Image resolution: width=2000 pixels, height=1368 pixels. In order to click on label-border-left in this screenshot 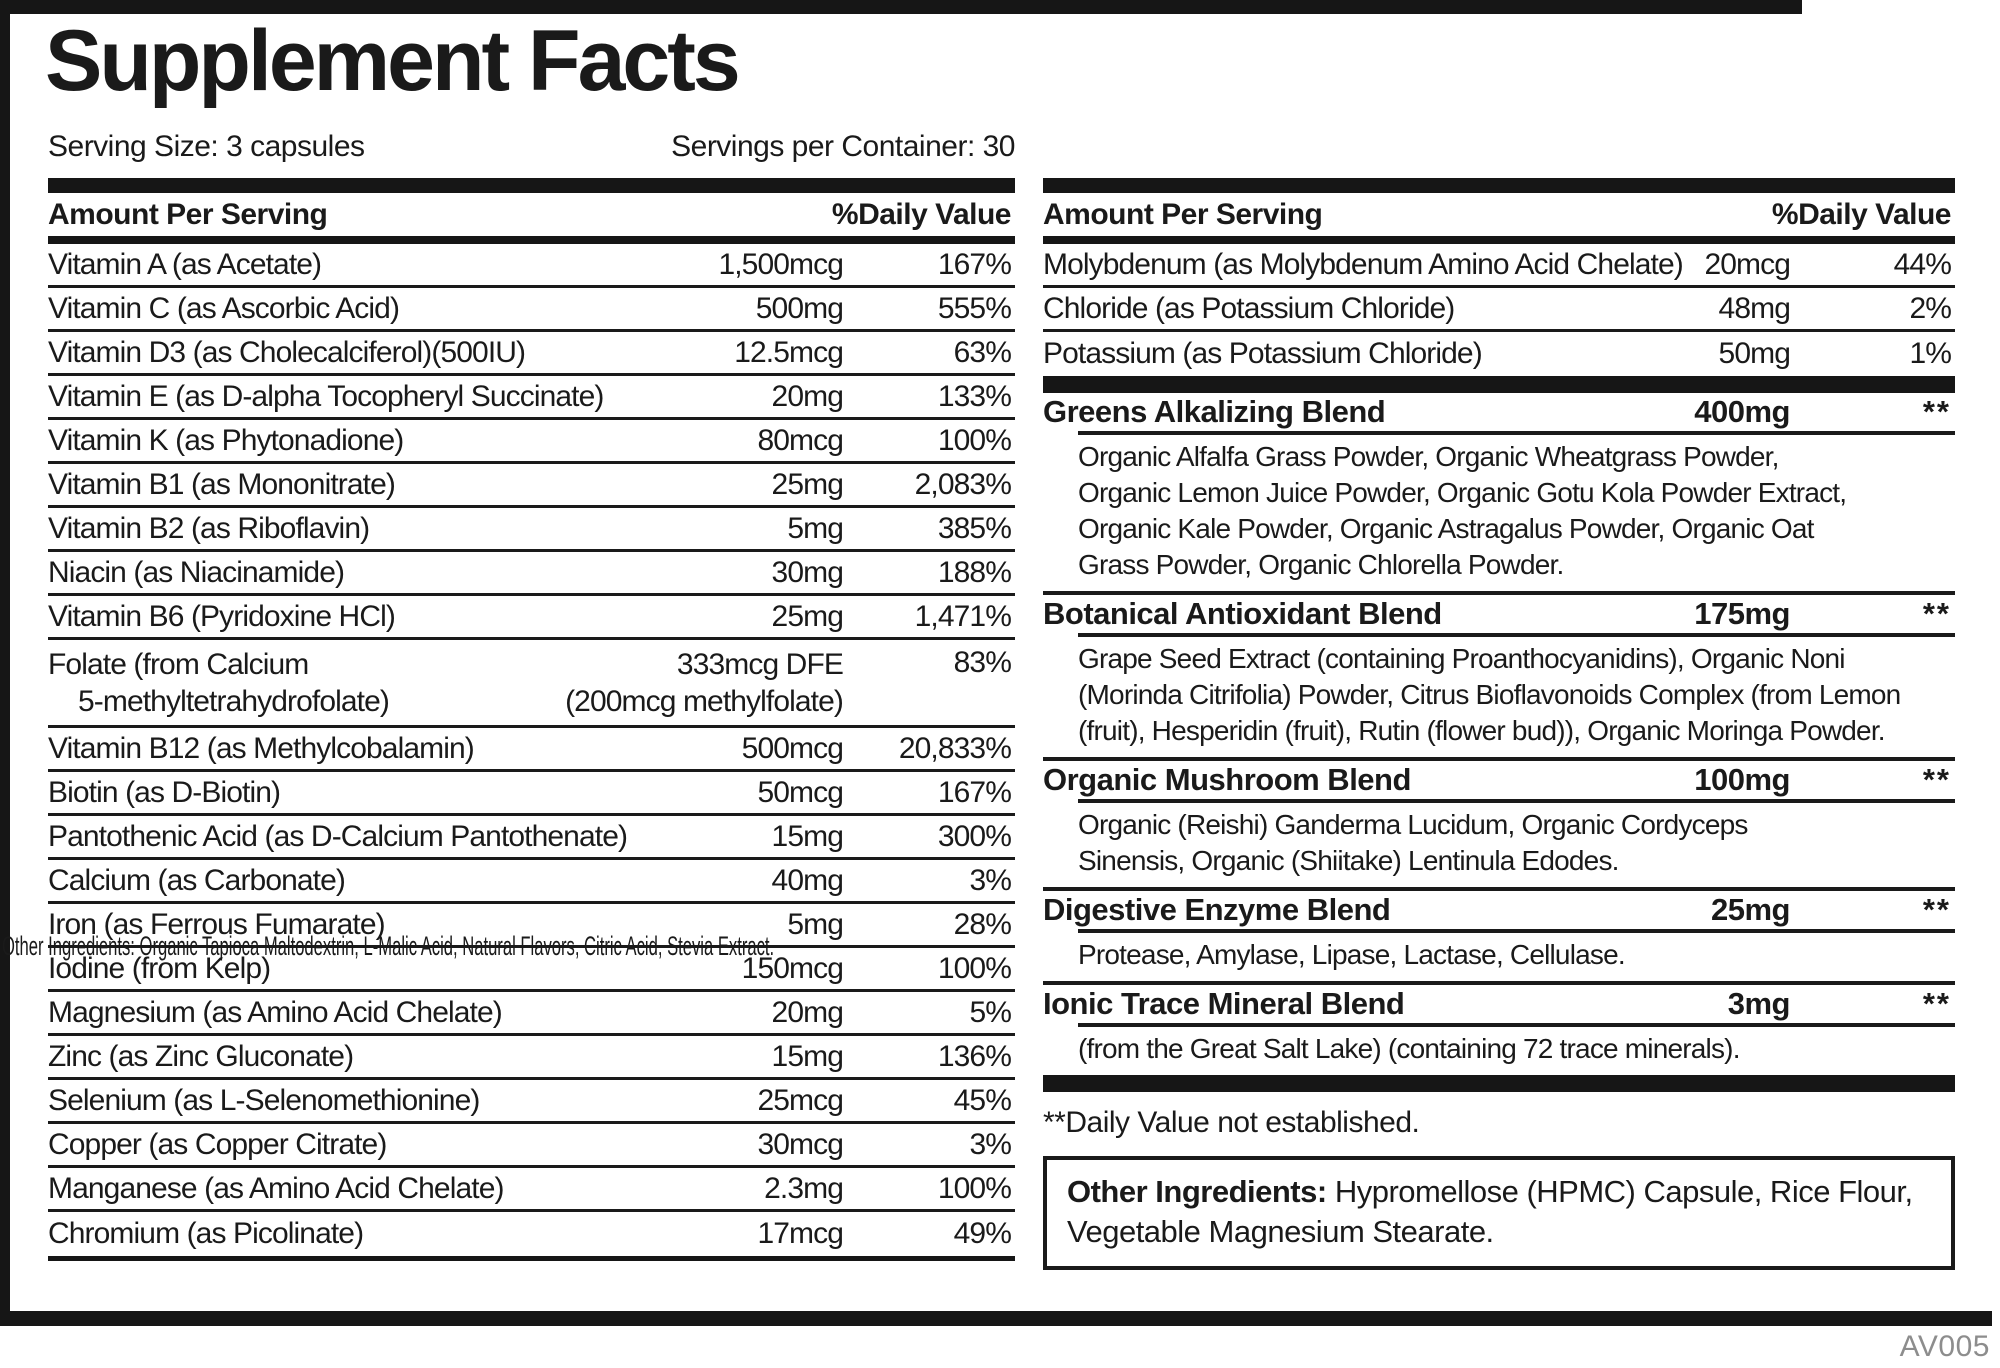, I will do `click(5, 663)`.